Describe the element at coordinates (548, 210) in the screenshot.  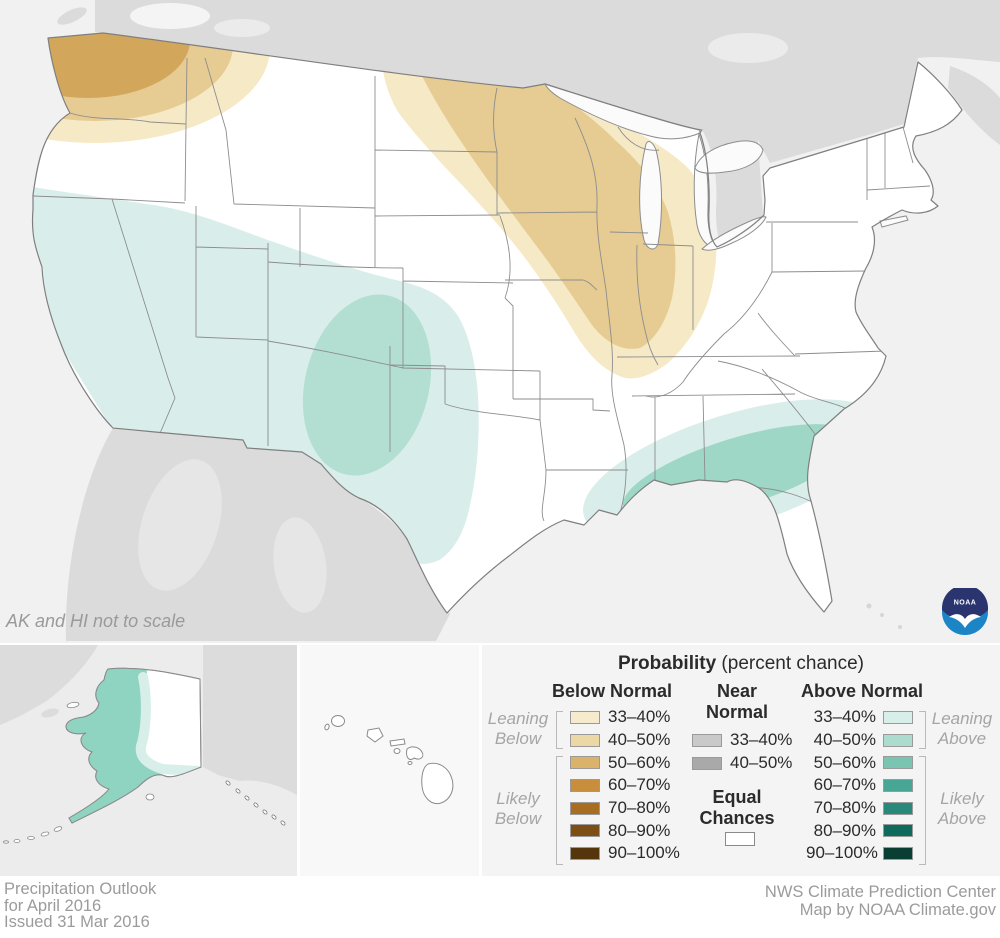
I see `below-normal-40-50-midwest` at that location.